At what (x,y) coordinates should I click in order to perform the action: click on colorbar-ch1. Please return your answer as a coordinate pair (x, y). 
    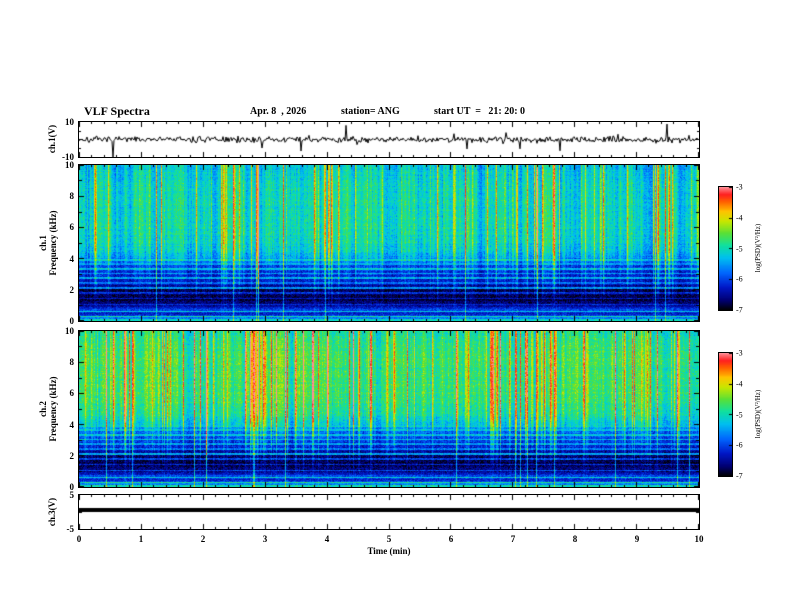
    Looking at the image, I should click on (725, 248).